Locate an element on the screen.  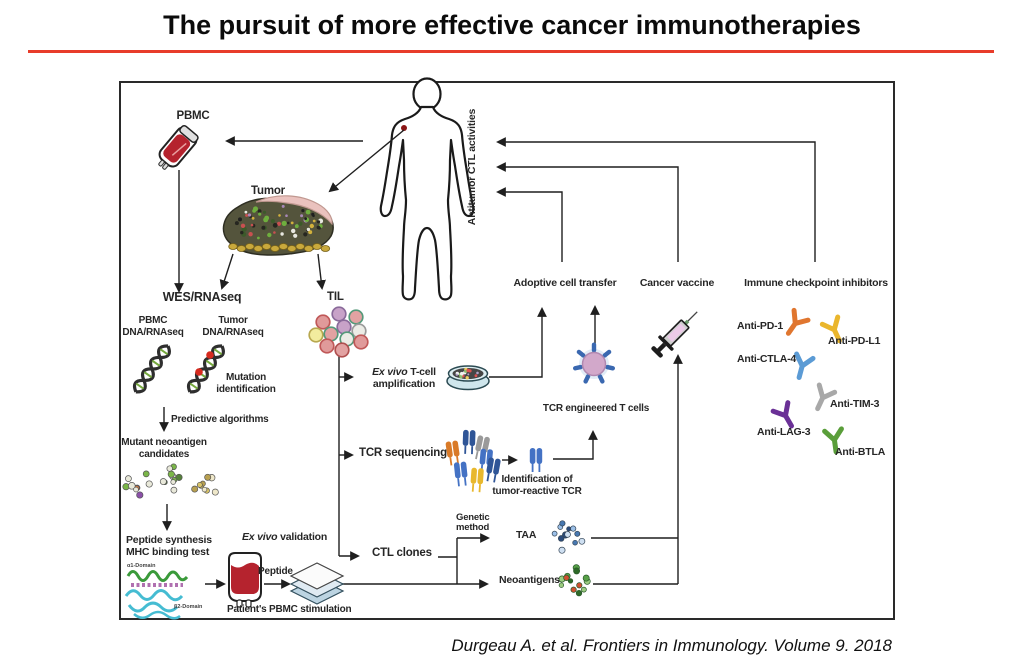
til-cells-icon is located at coordinates (338, 332).